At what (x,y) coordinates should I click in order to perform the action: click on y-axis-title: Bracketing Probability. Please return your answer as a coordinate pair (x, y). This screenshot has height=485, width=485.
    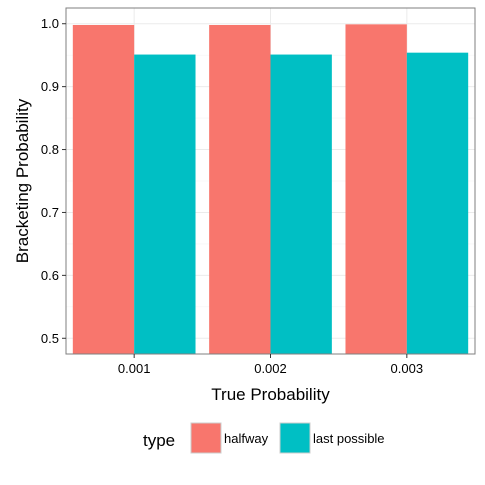
    Looking at the image, I should click on (22, 180).